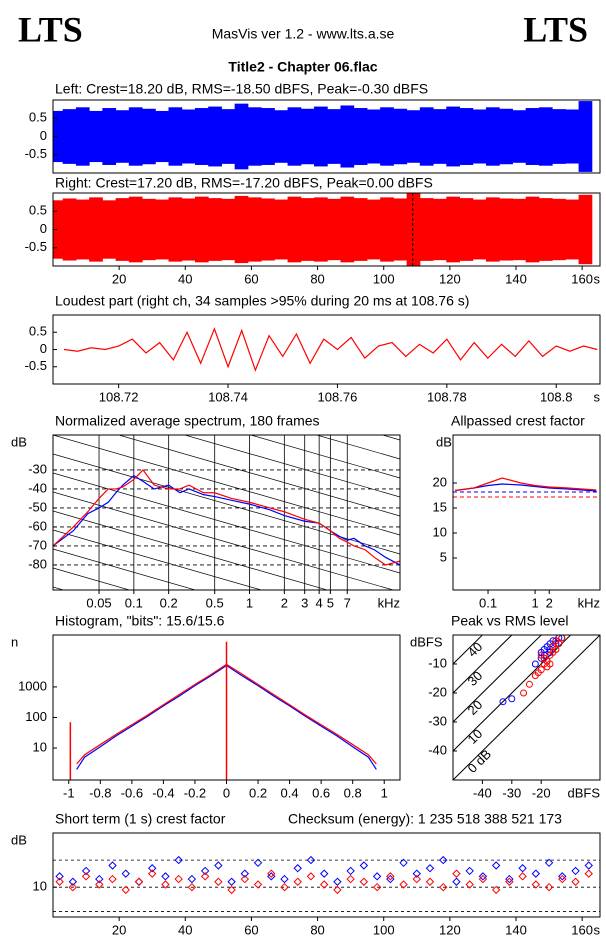 This screenshot has height=946, width=606. Describe the element at coordinates (304, 602) in the screenshot. I see `x-tick-label: 3` at that location.